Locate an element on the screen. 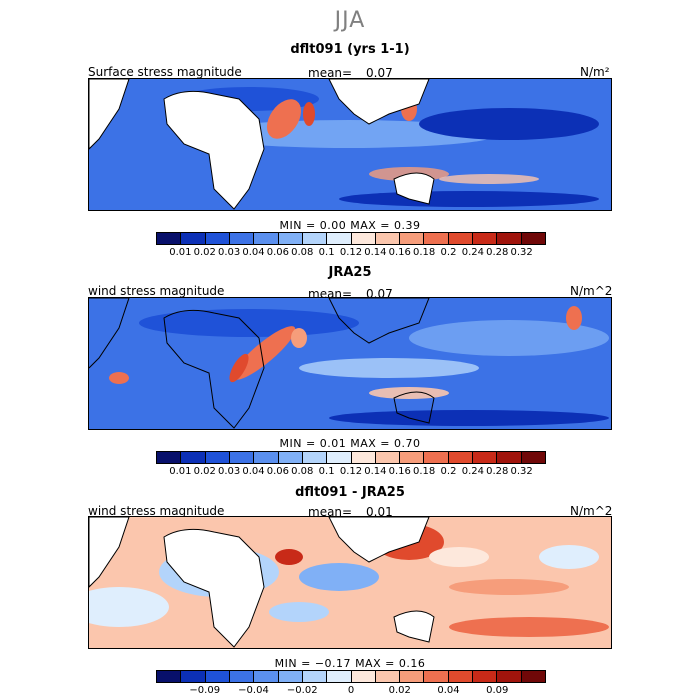 The width and height of the screenshot is (700, 700). panel-2-units: N/m^2 is located at coordinates (591, 291).